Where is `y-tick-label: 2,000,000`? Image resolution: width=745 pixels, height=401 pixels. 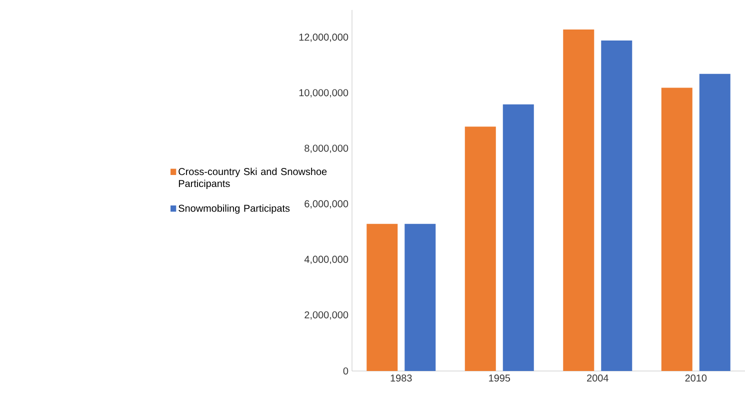 y-tick-label: 2,000,000 is located at coordinates (326, 315).